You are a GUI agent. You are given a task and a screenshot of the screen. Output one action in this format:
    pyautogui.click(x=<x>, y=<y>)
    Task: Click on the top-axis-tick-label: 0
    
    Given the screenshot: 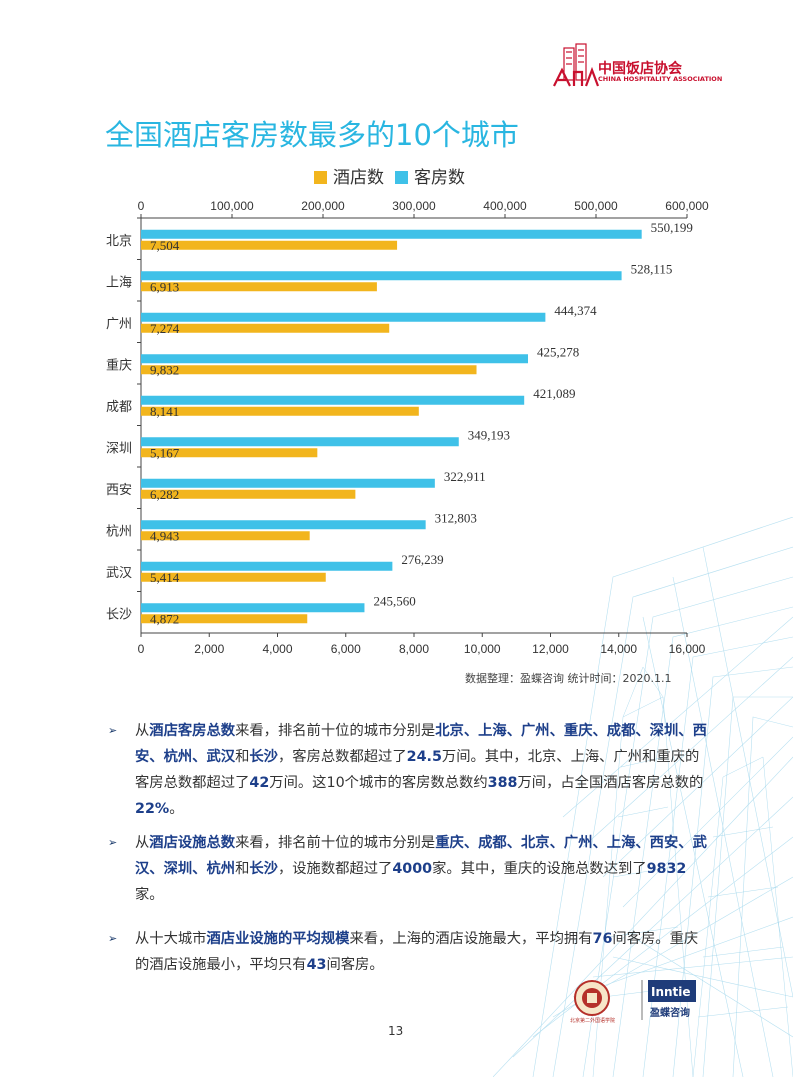 What is the action you would take?
    pyautogui.click(x=141, y=206)
    